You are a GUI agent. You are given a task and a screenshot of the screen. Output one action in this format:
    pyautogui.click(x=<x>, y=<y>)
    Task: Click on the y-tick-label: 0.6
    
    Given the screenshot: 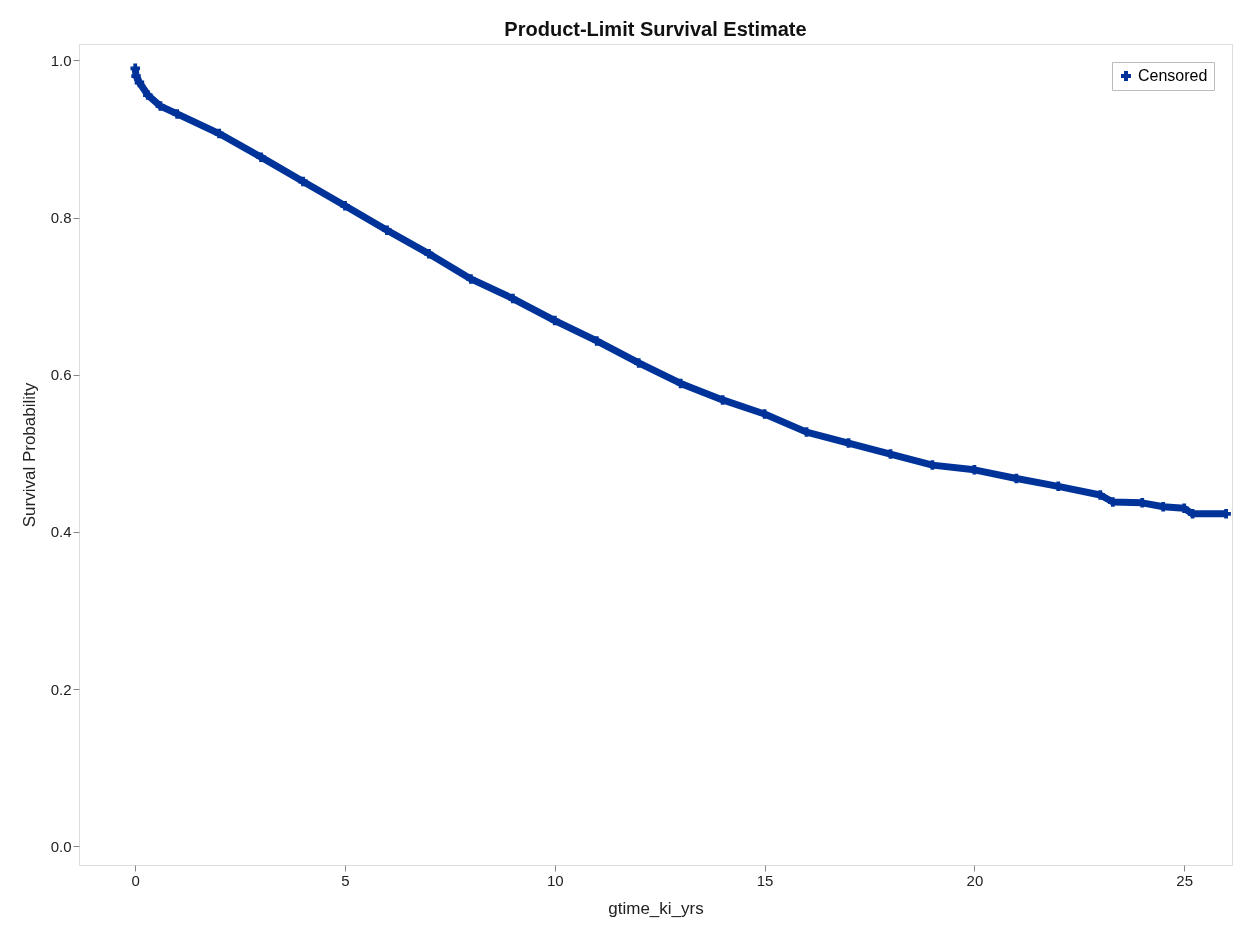 What is the action you would take?
    pyautogui.click(x=61, y=375)
    